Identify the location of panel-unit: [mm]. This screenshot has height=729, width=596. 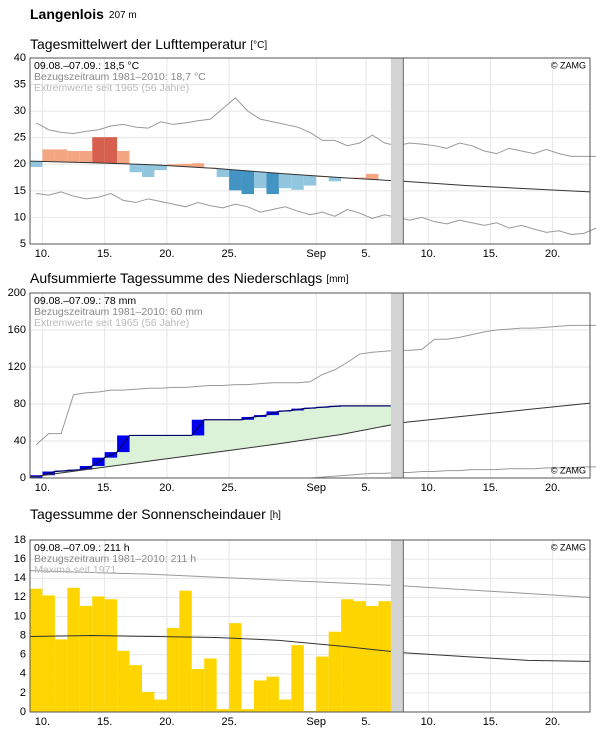
(337, 279).